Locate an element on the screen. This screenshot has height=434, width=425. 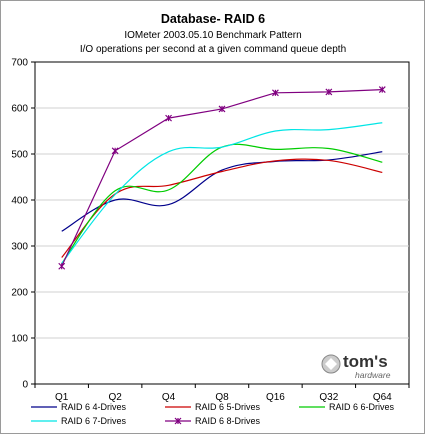
legend-label: RAID 6 6-Drives is located at coordinates (362, 407).